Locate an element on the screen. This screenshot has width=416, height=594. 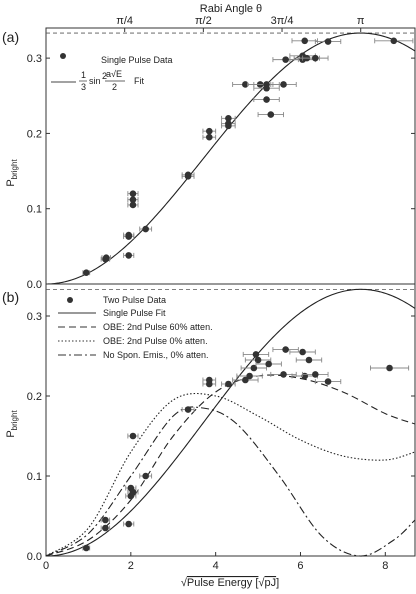
panel-b-x-label-main: Pulse Energy [ is located at coordinates (223, 583).